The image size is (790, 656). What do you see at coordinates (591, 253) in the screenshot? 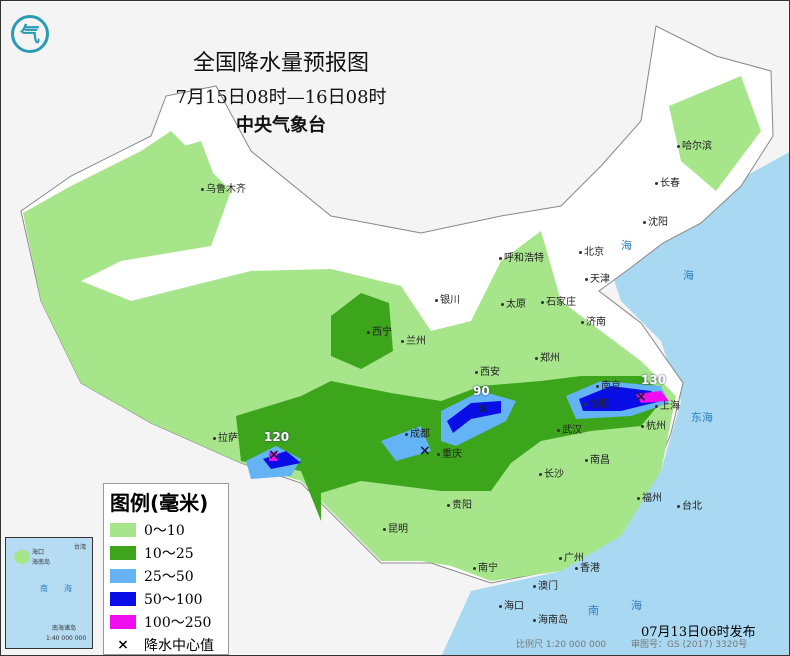
I see `city-label: 北京` at bounding box center [591, 253].